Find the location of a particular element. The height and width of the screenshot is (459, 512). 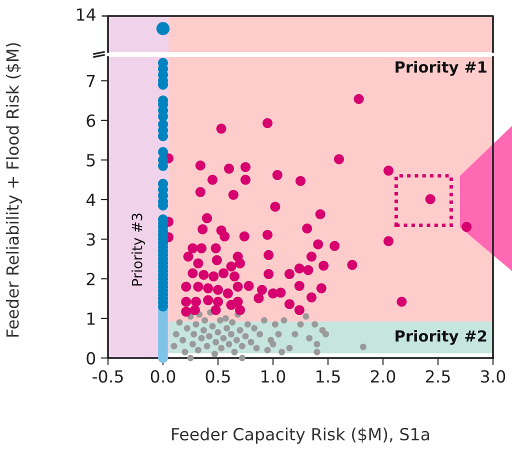

band-label: Priority #3 is located at coordinates (138, 250).